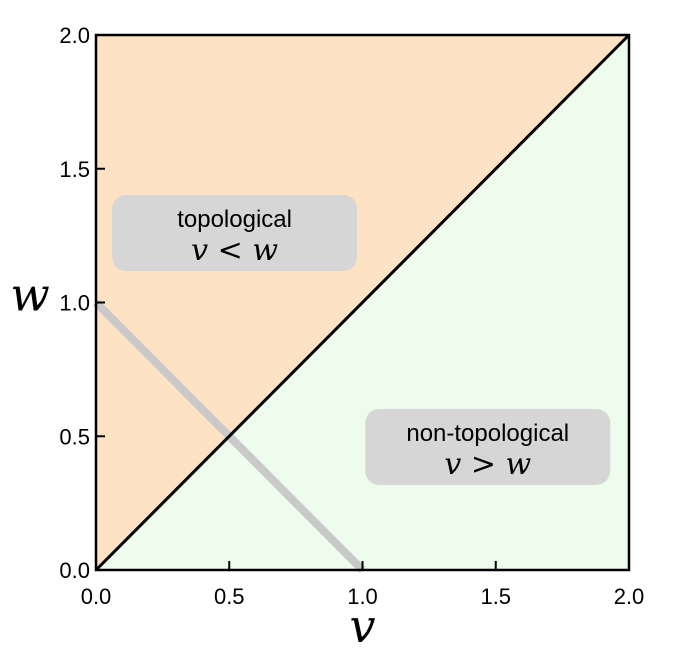 The height and width of the screenshot is (669, 697). Describe the element at coordinates (487, 464) in the screenshot. I see `annotation-condition: v > w` at that location.